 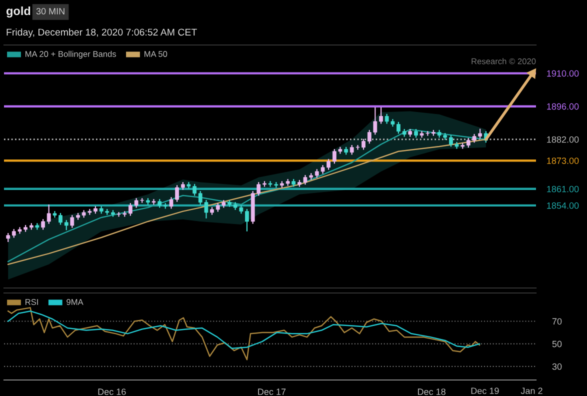 What do you see at coordinates (504, 61) in the screenshot?
I see `annotation: Research © 2020` at bounding box center [504, 61].